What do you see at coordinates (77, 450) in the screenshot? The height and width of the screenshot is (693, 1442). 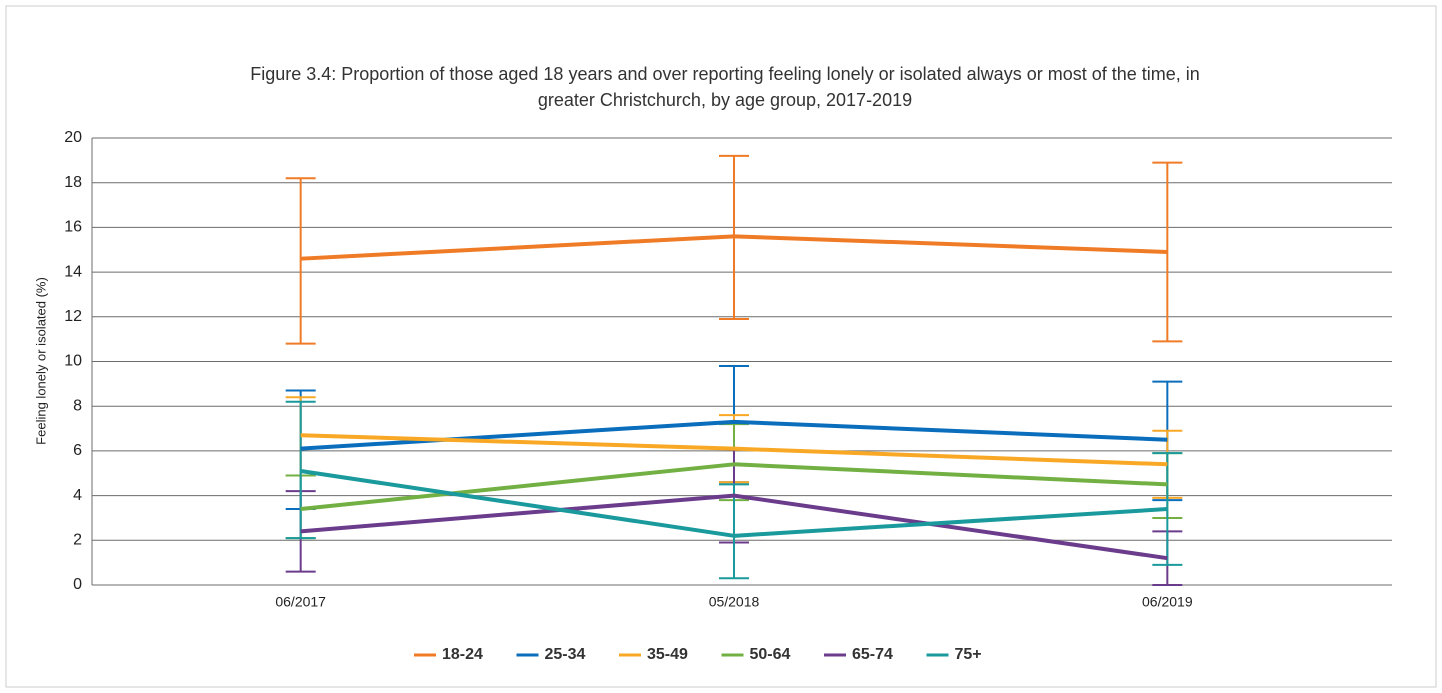 I see `y-tick-label: 6` at bounding box center [77, 450].